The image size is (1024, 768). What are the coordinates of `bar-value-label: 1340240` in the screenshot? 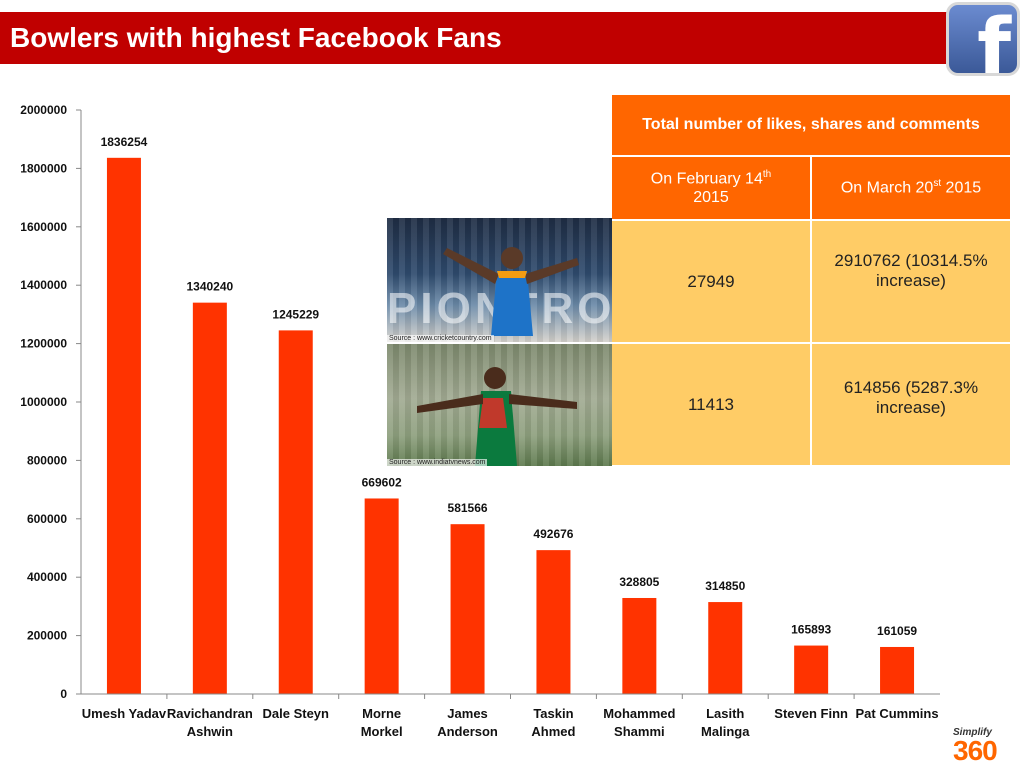 It's located at (209, 287).